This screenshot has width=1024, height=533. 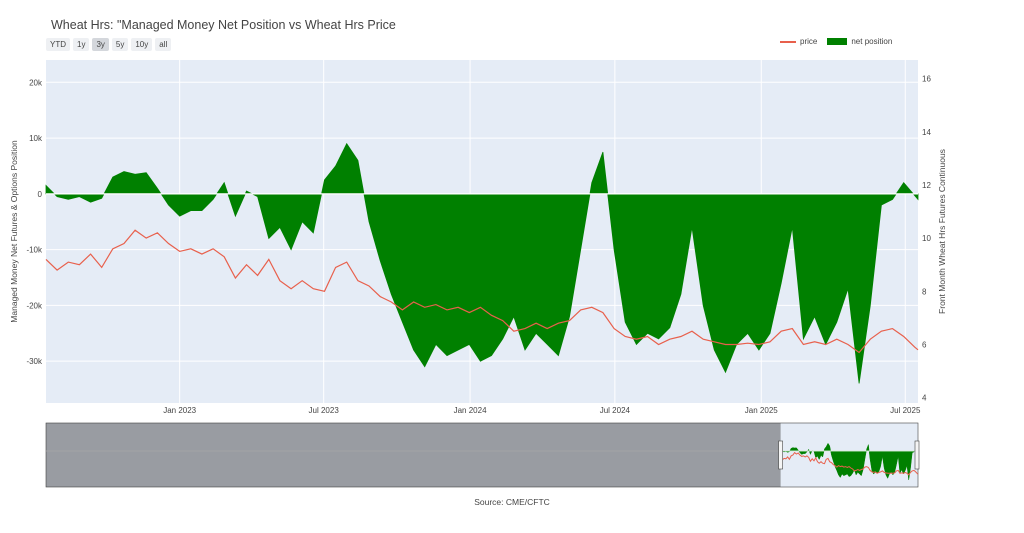 I want to click on source-note: Source: CME/CFTC, so click(x=512, y=502).